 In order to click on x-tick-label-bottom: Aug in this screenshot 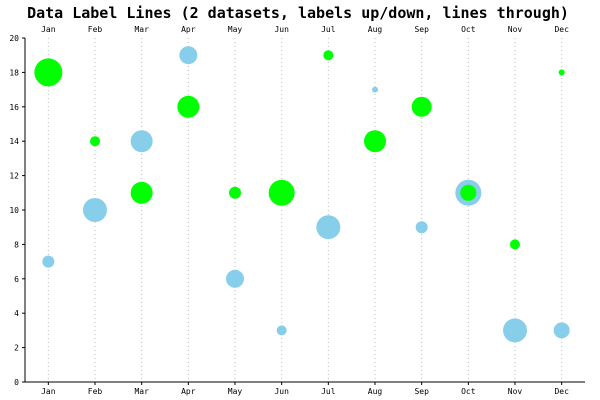, I will do `click(375, 391)`.